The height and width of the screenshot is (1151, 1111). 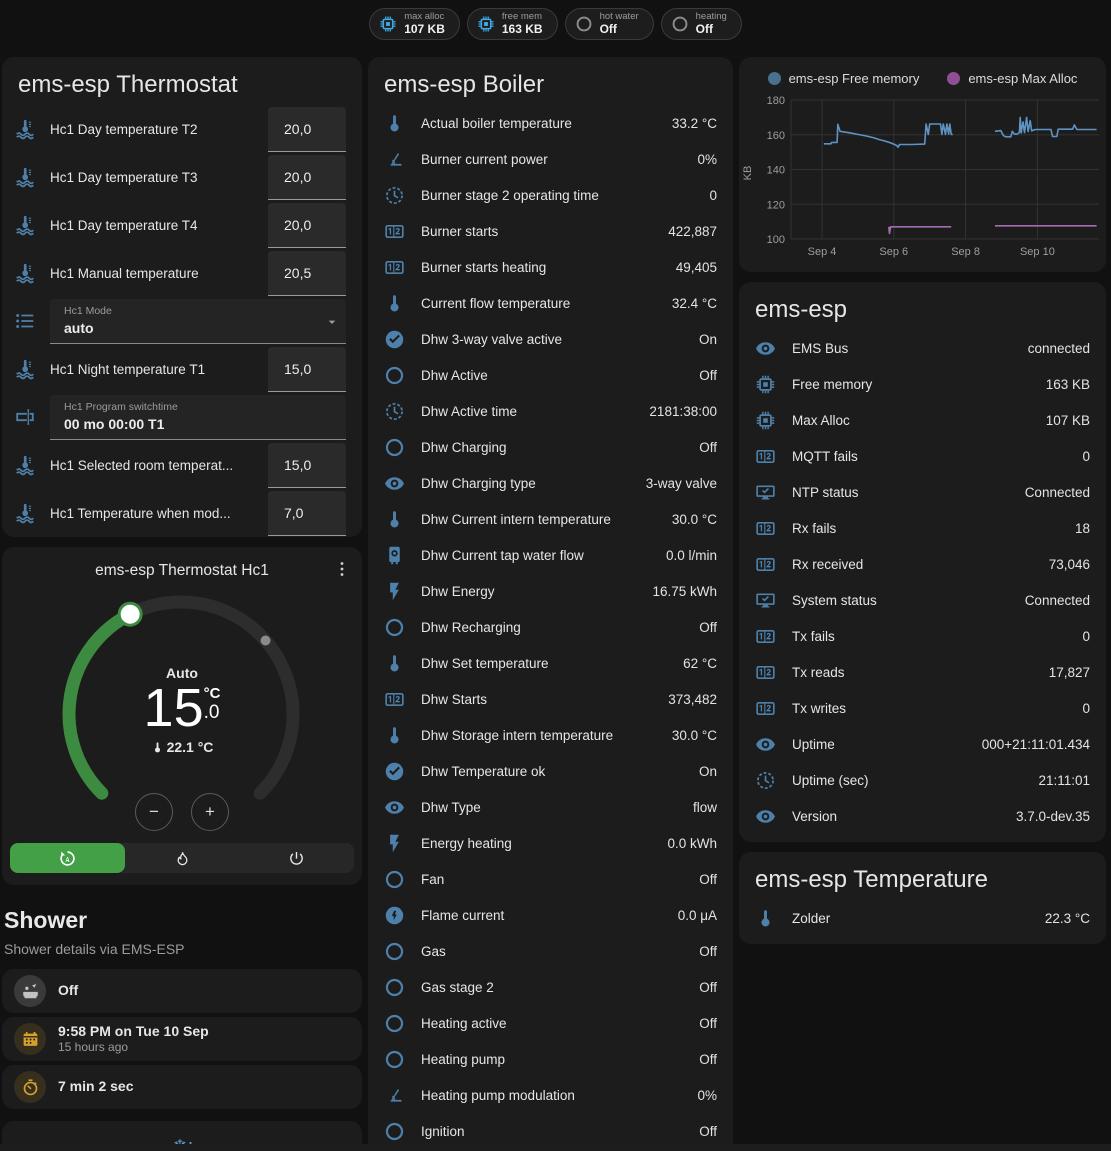 I want to click on shower-state-tile: 7 min 2 sec, so click(x=182, y=1087).